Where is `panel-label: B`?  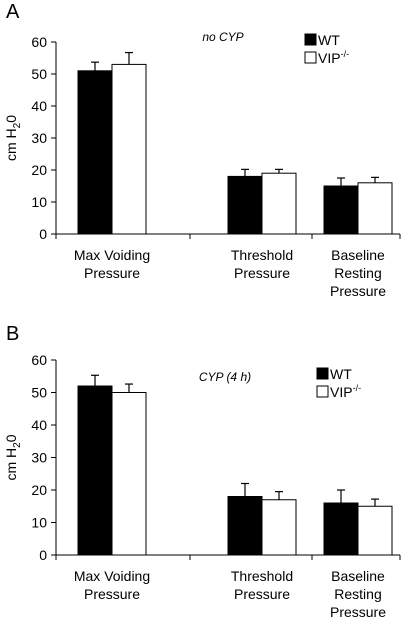 panel-label: B is located at coordinates (12, 334).